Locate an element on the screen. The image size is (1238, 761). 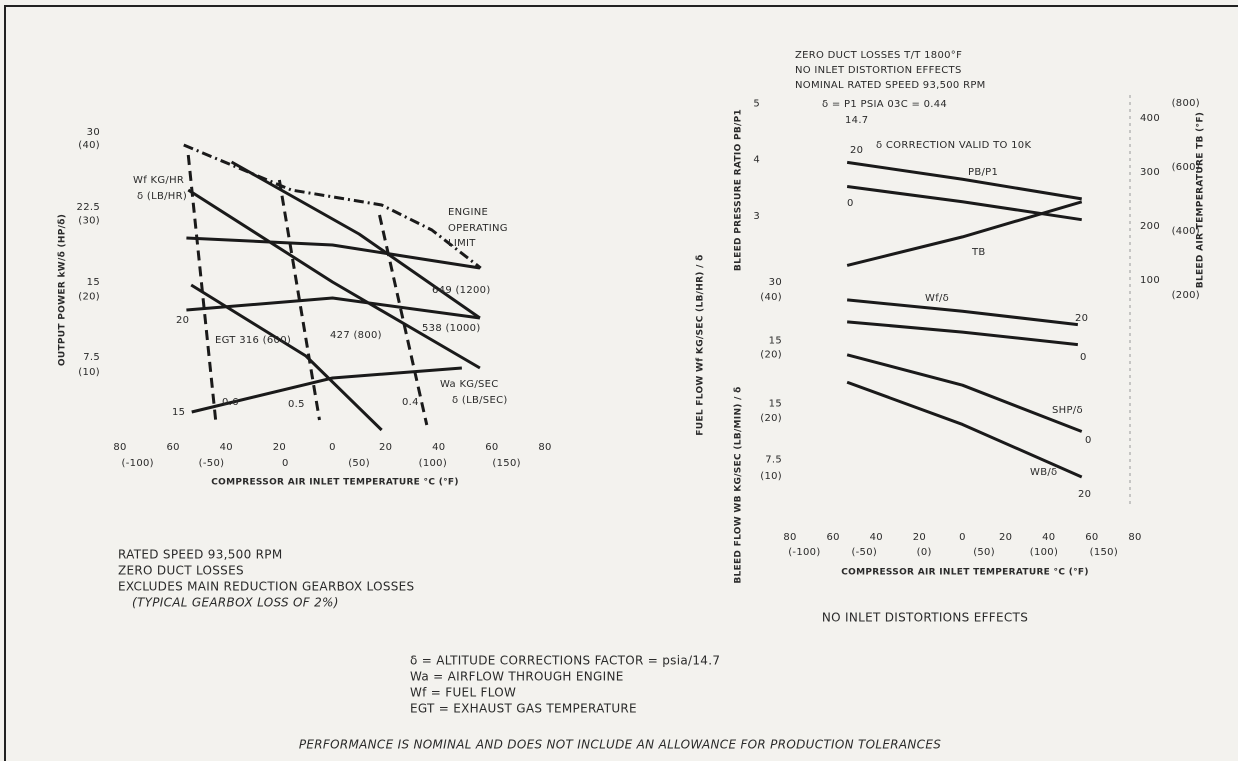
y-tick-label: 5 is located at coordinates (756, 103).